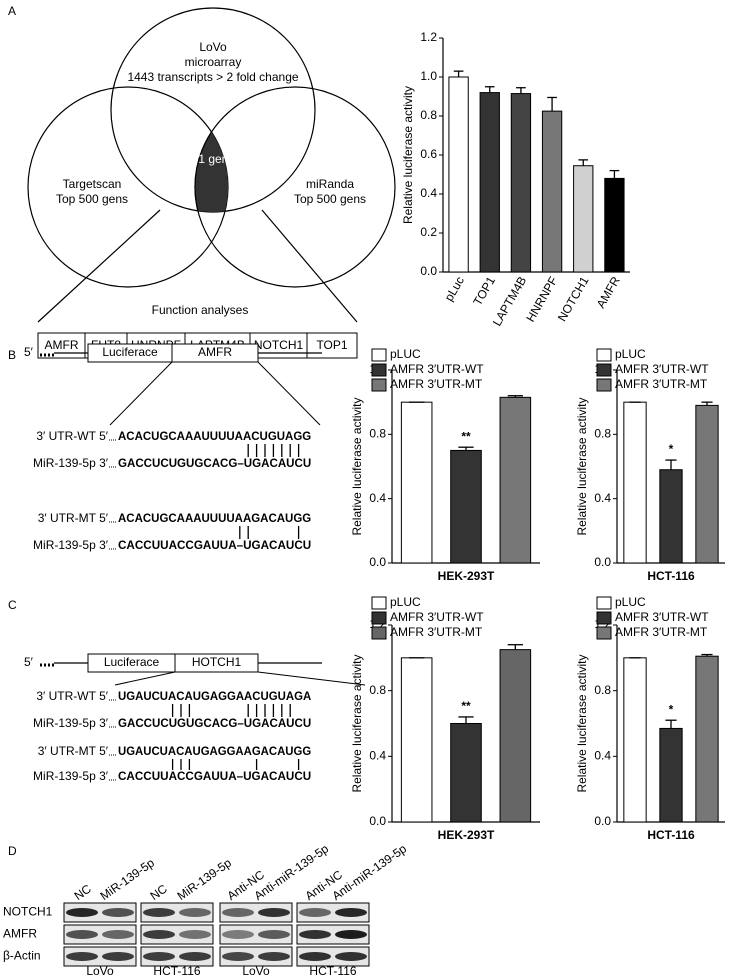  I want to click on sequence: UGAUCUACAUGAGGAACUGUAGA, so click(215, 696).